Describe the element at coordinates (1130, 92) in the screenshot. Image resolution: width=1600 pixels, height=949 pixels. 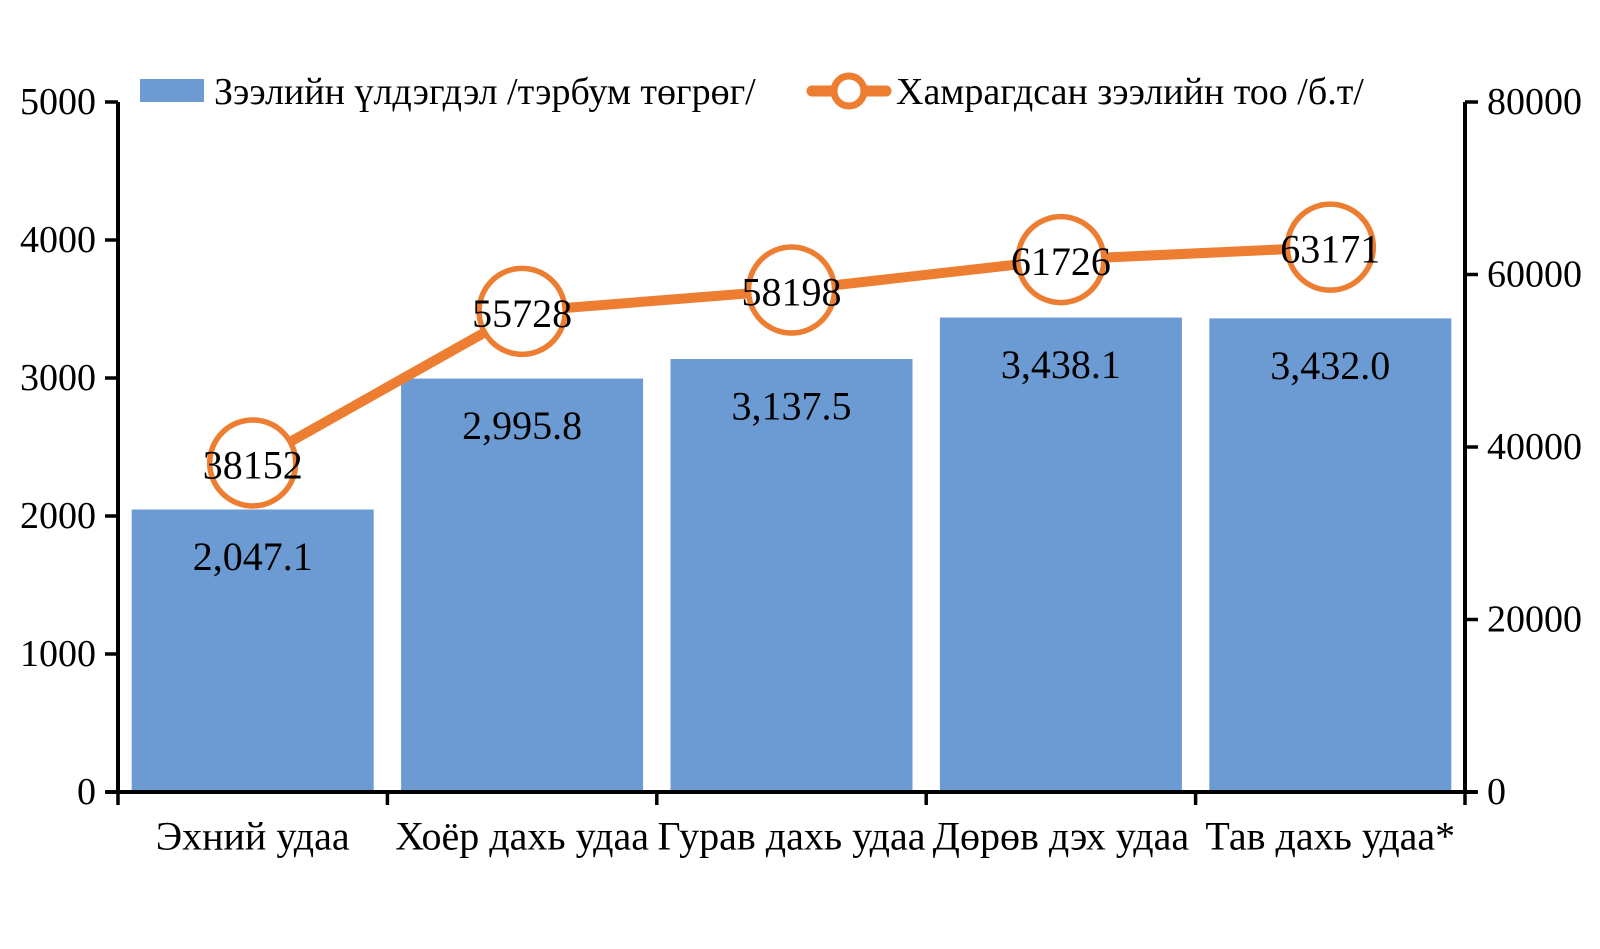
I see `legend-line-label: Хамрагдсан зээлийн тоо /б.т/` at that location.